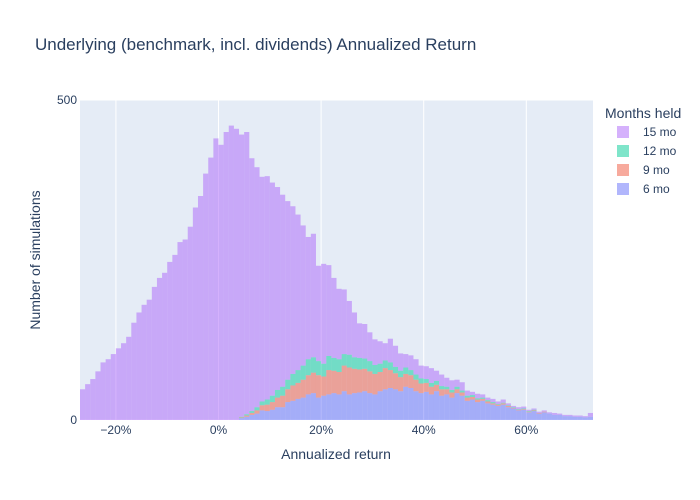  I want to click on legend-item: 15 mo, so click(647, 132).